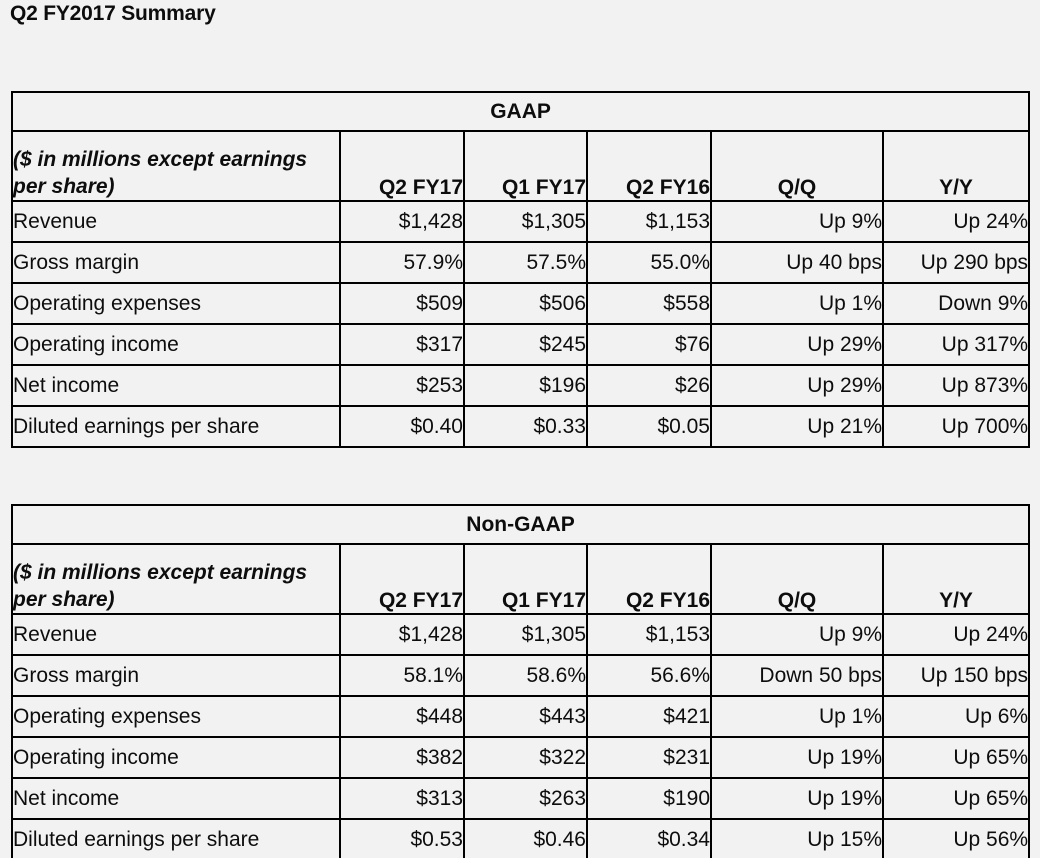 This screenshot has width=1040, height=858. Describe the element at coordinates (797, 838) in the screenshot. I see `value-cell: Up 15%` at that location.